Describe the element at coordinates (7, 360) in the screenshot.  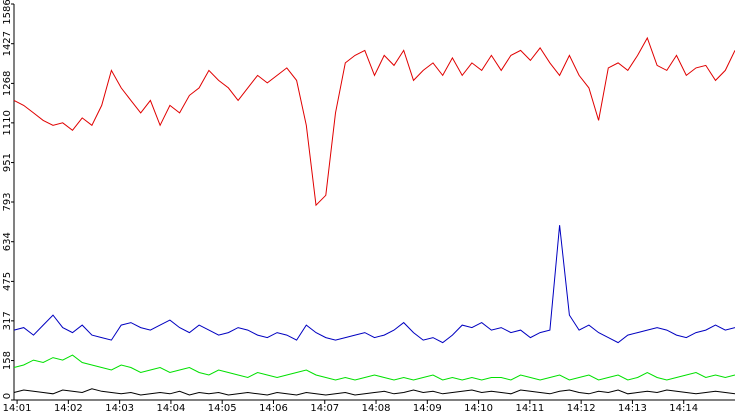
I see `y-tick-label: 158` at that location.